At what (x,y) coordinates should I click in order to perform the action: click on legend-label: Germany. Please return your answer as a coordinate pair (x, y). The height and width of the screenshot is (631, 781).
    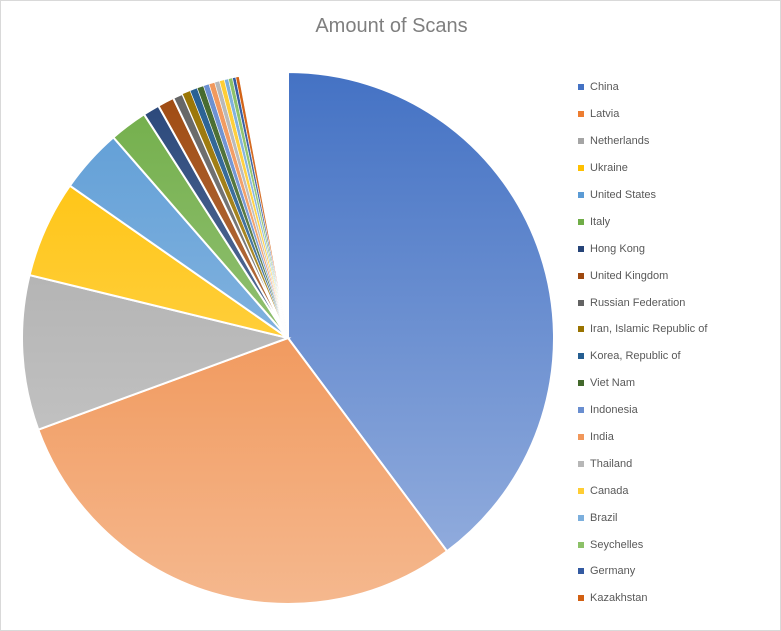
    Looking at the image, I should click on (613, 571).